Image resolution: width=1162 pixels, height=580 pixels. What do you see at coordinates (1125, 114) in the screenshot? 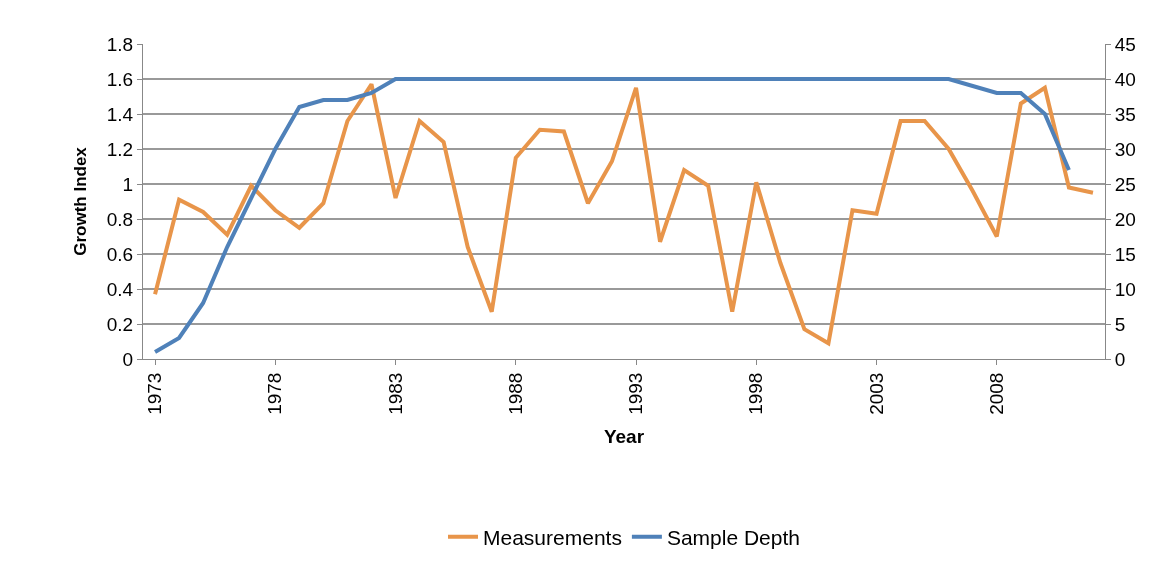
I see `y2-tick-label: 35` at bounding box center [1125, 114].